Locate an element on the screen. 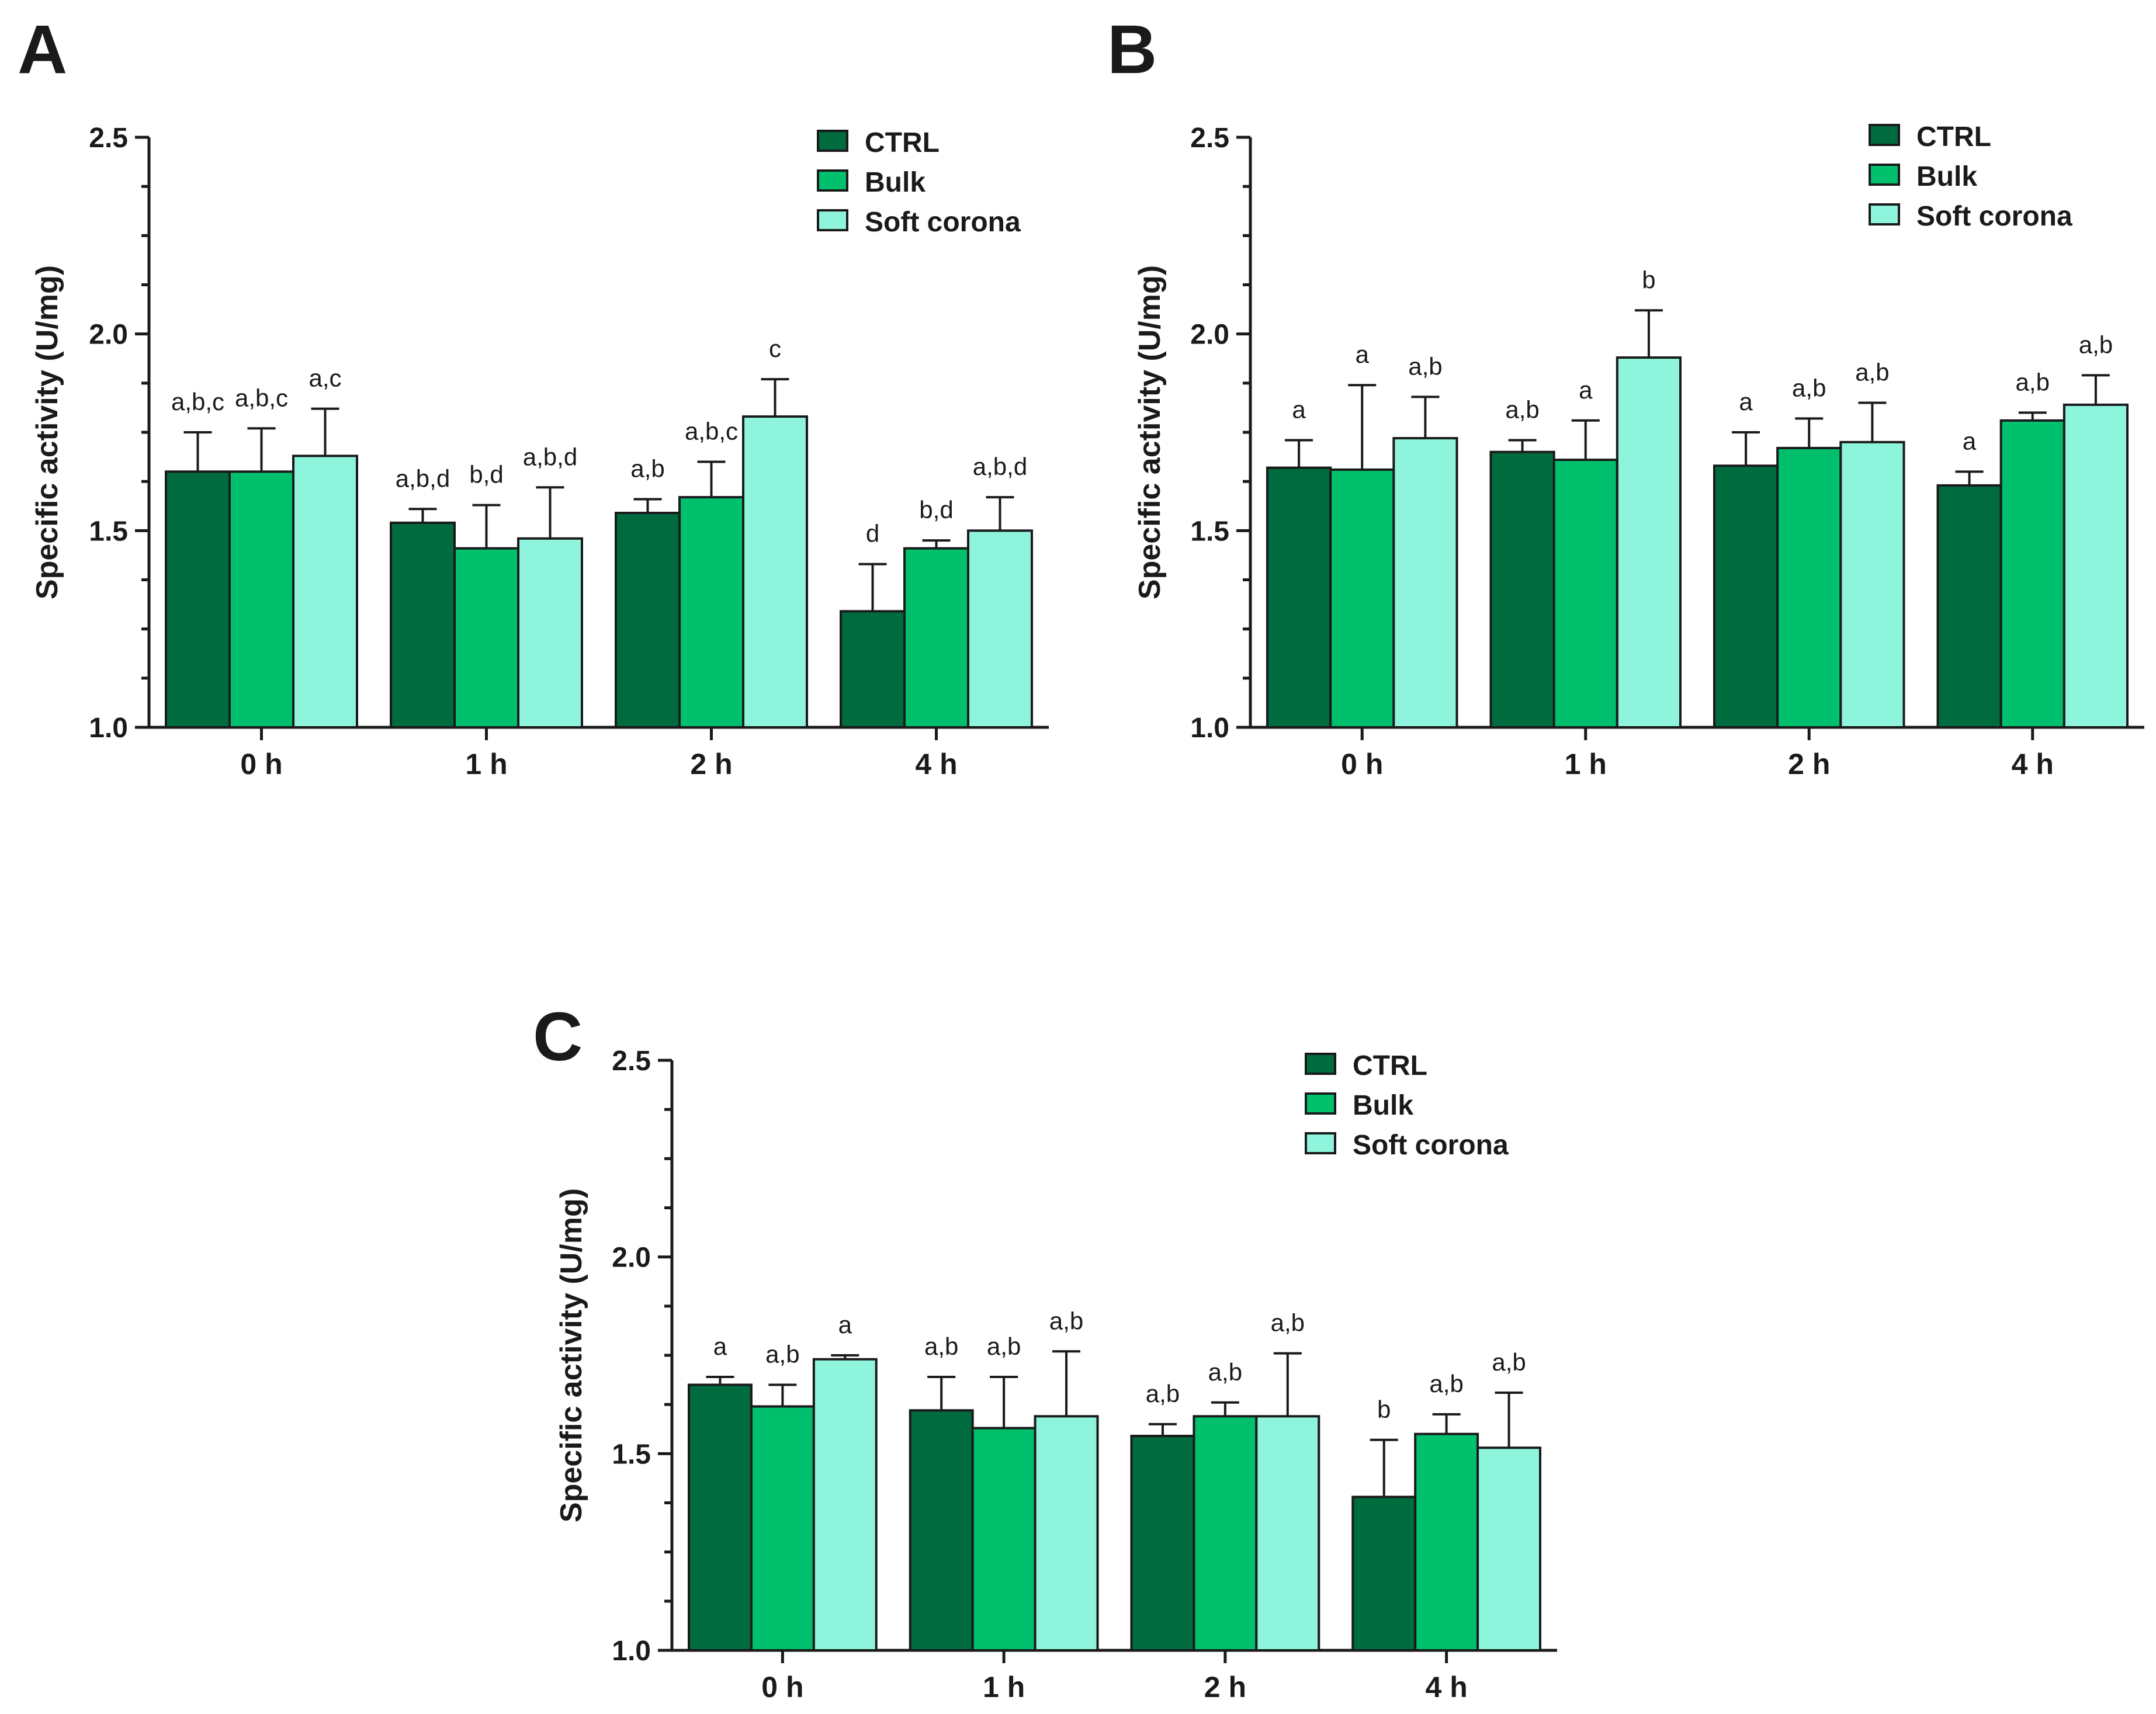 Image resolution: width=2156 pixels, height=1714 pixels. bar-soft-corona-0-h is located at coordinates (1425, 582).